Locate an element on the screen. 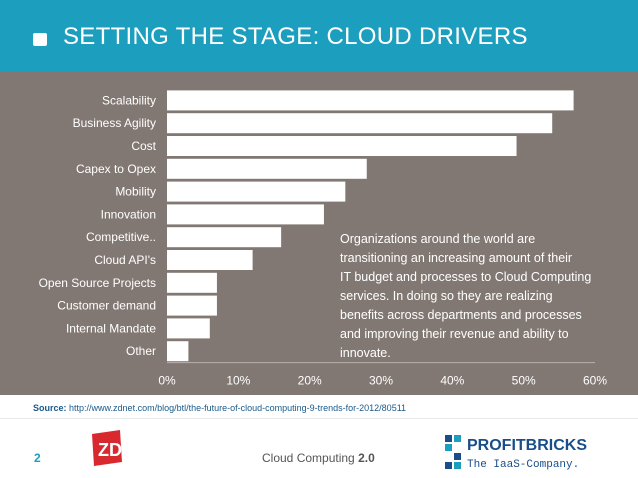 This screenshot has height=478, width=638. x-tick-label: 0% is located at coordinates (167, 381).